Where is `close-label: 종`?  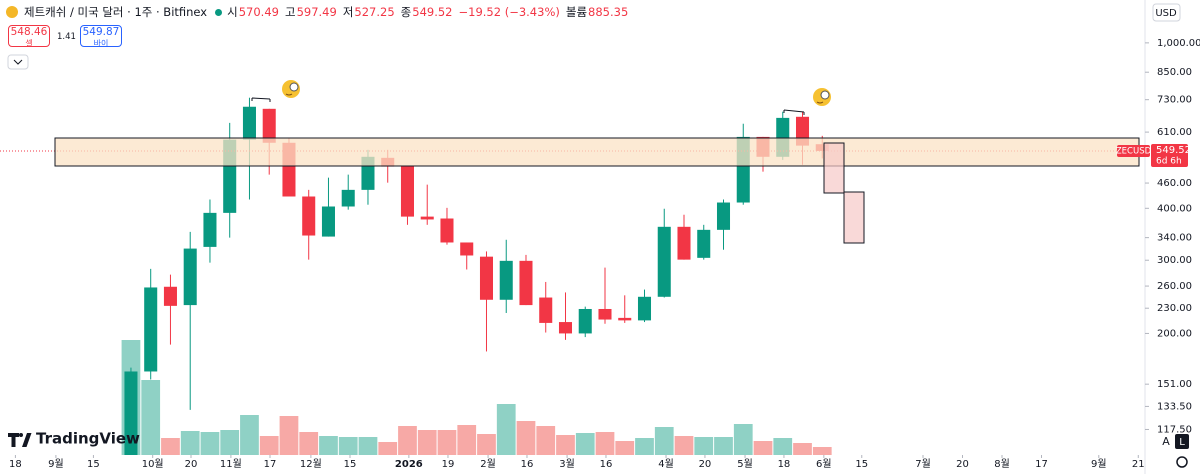 close-label: 종 is located at coordinates (406, 12).